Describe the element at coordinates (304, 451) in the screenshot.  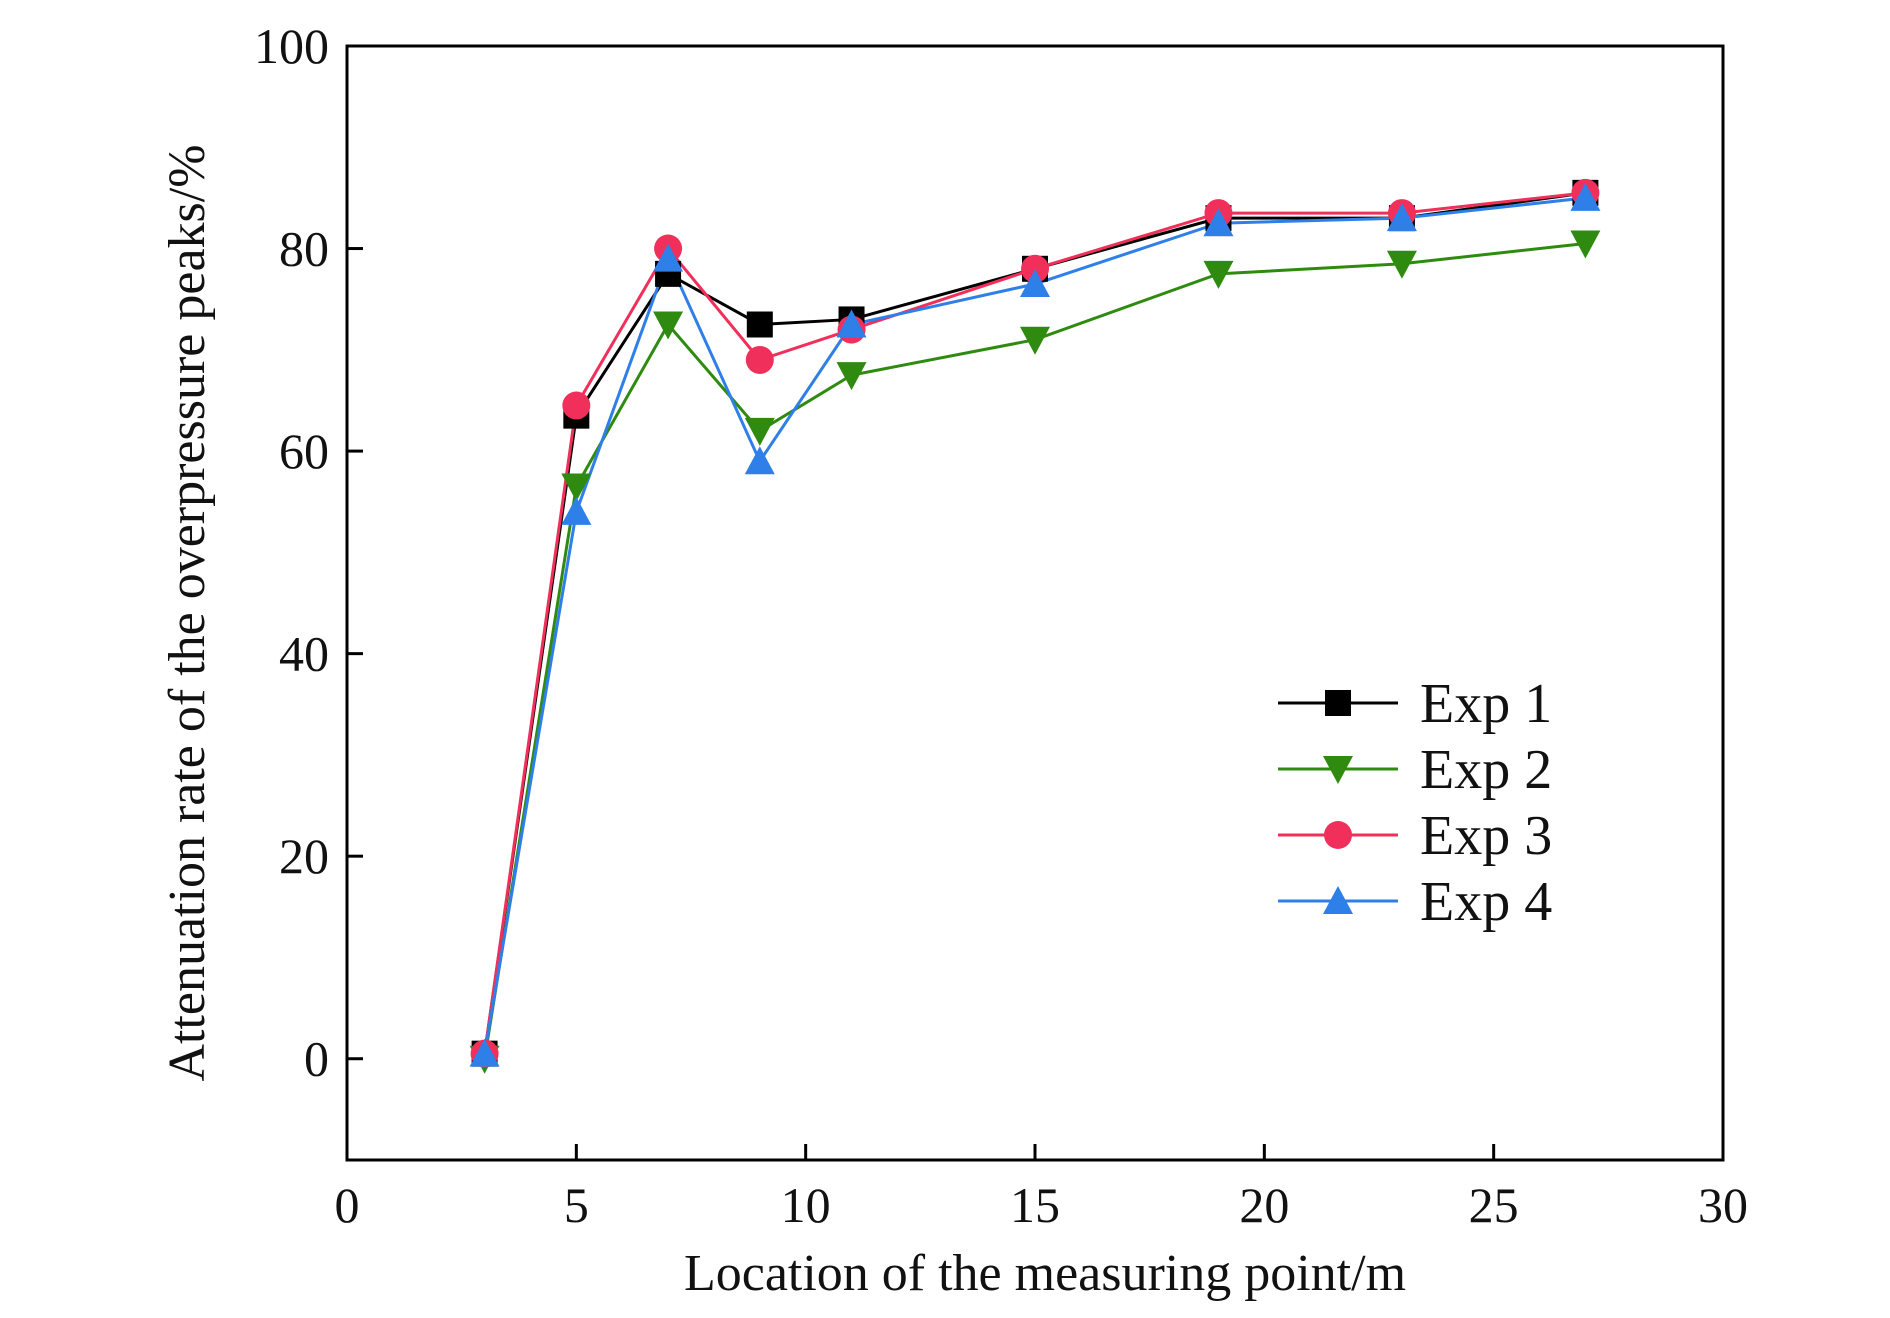
I see `y-tick-label: 60` at that location.